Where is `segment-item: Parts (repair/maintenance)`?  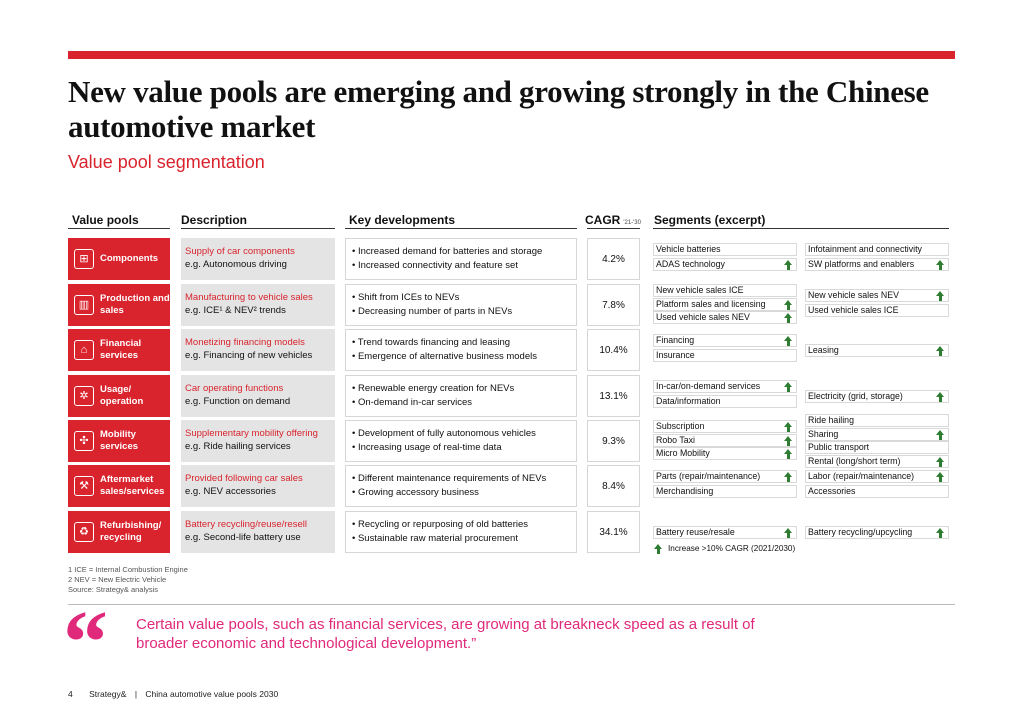 segment-item: Parts (repair/maintenance) is located at coordinates (725, 476).